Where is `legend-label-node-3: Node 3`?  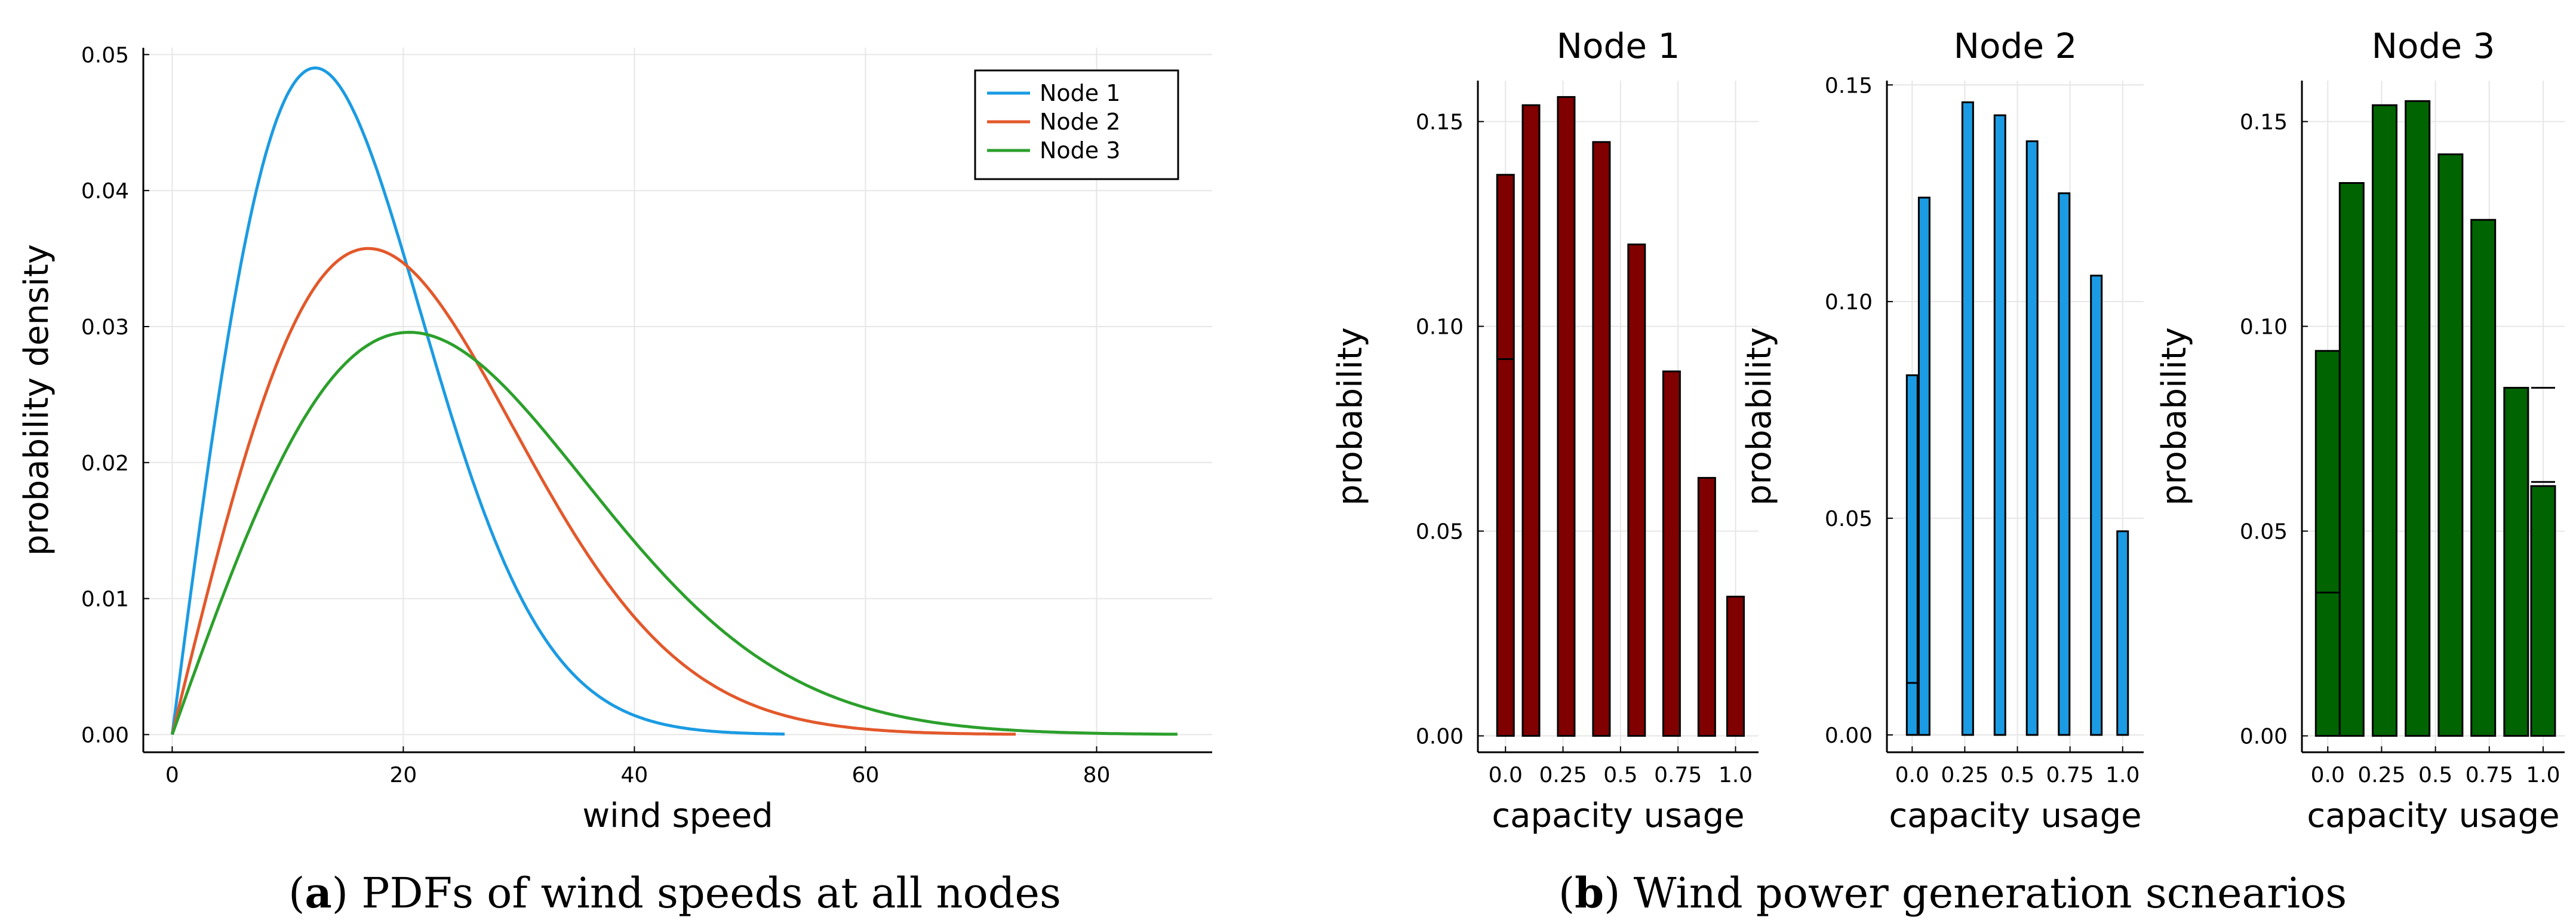 legend-label-node-3: Node 3 is located at coordinates (1080, 150).